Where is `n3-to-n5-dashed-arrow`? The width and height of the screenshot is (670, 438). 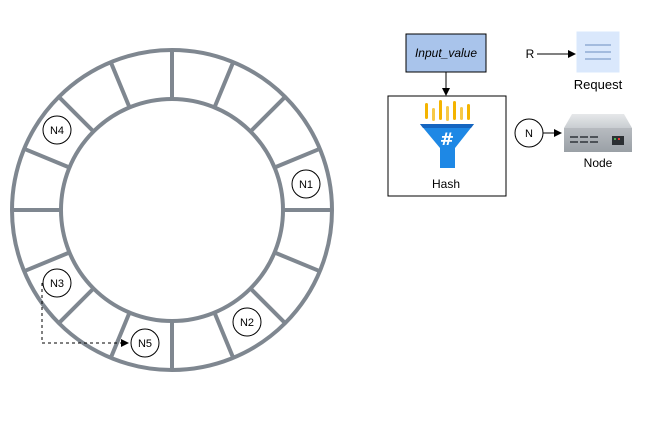
n3-to-n5-dashed-arrow is located at coordinates (85, 315).